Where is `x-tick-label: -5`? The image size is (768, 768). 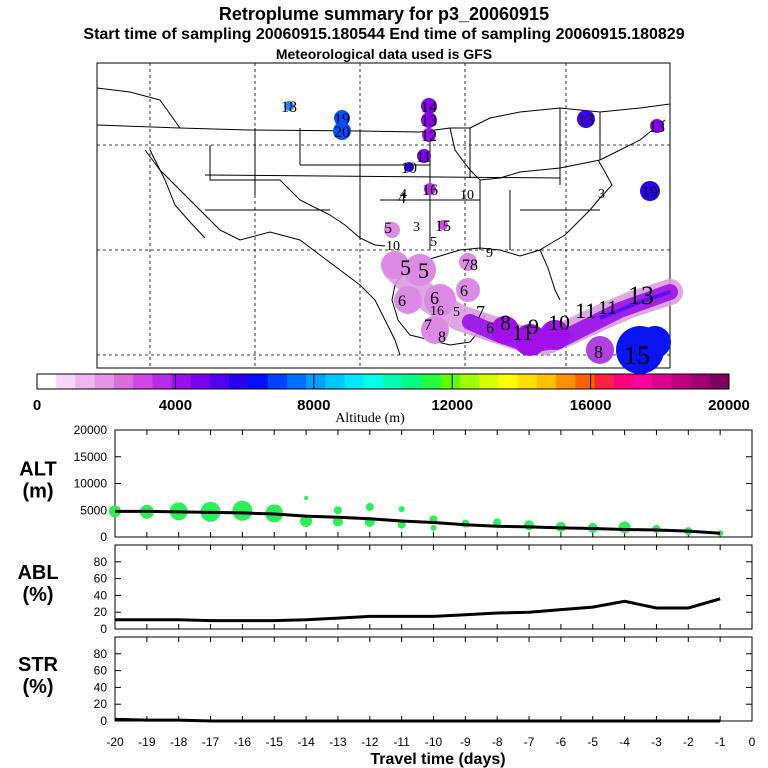 x-tick-label: -5 is located at coordinates (592, 742).